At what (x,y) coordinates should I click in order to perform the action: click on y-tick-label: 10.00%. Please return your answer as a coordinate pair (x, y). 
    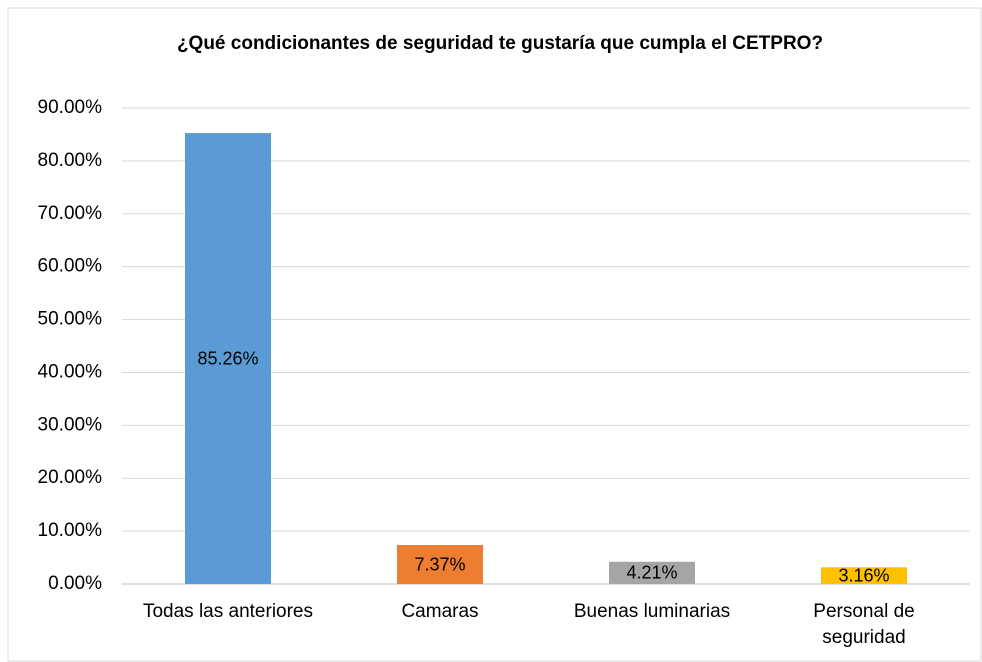
    Looking at the image, I should click on (70, 530).